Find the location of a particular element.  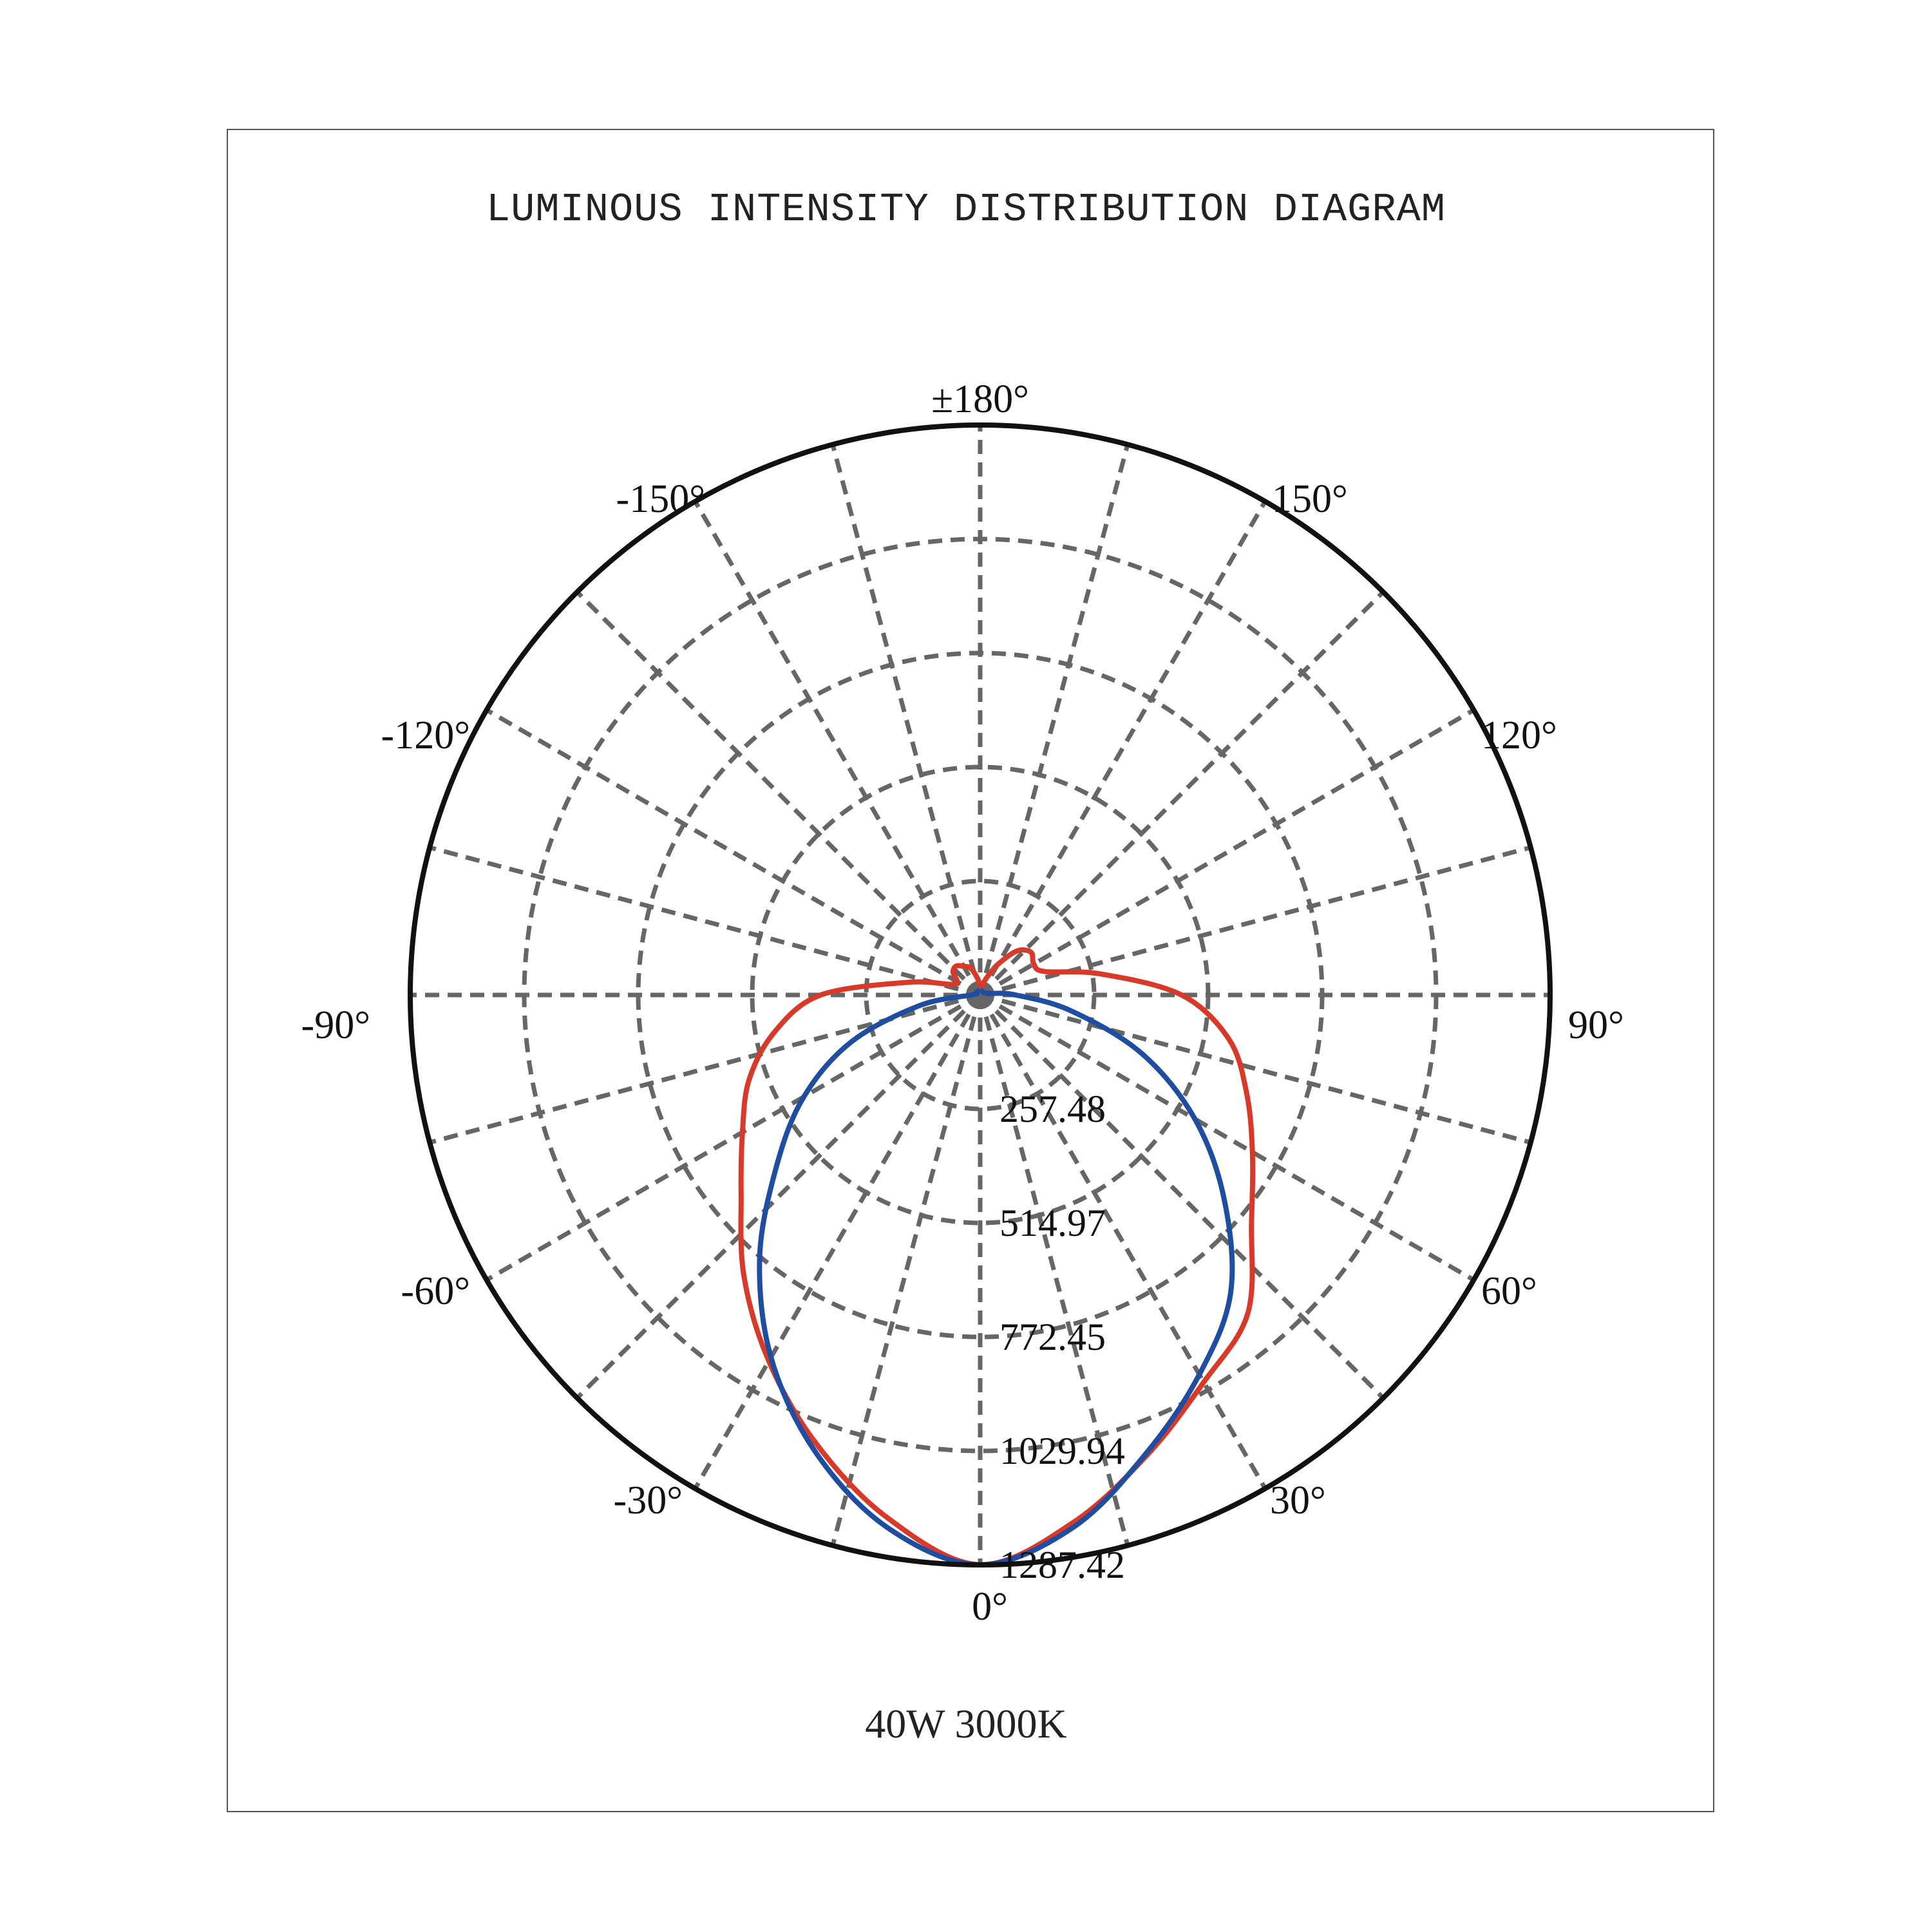

radial-tick-labels: 257.48 514.97 772.45 1029.94 1287.42 is located at coordinates (1062, 1337).